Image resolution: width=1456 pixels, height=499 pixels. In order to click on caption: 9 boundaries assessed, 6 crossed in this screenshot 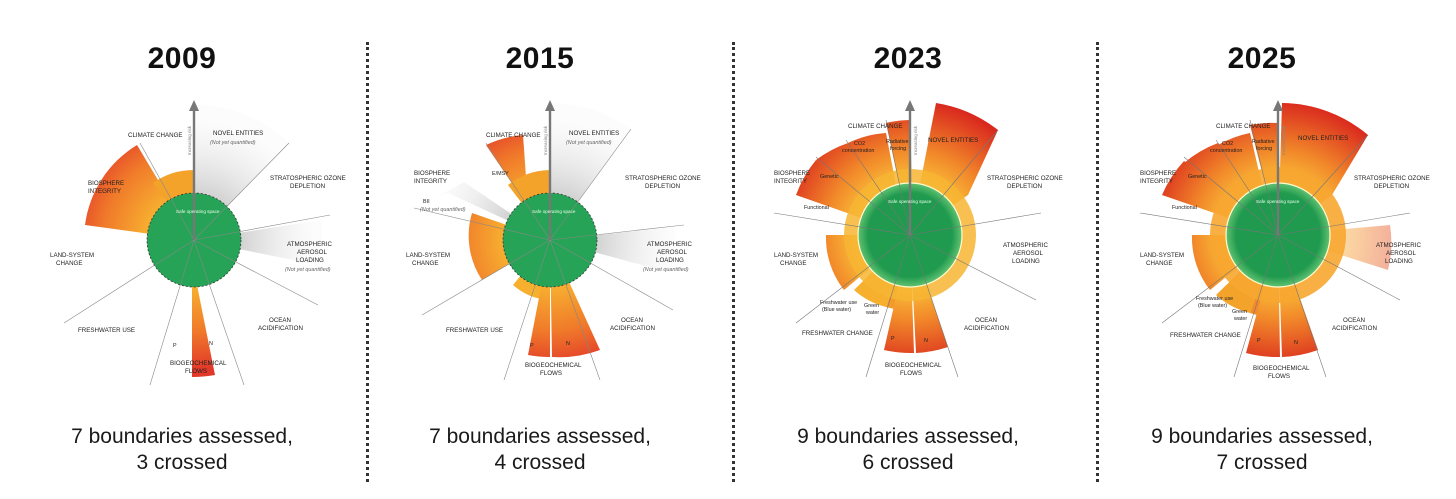, I will do `click(908, 450)`.